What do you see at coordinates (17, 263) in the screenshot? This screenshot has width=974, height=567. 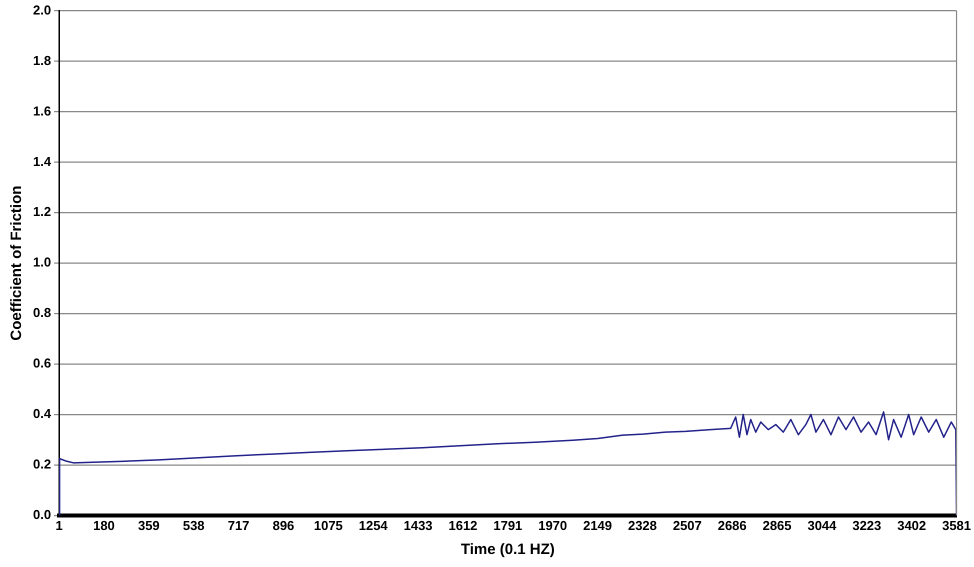 I see `y-axis-title: Coefficient of Friction` at bounding box center [17, 263].